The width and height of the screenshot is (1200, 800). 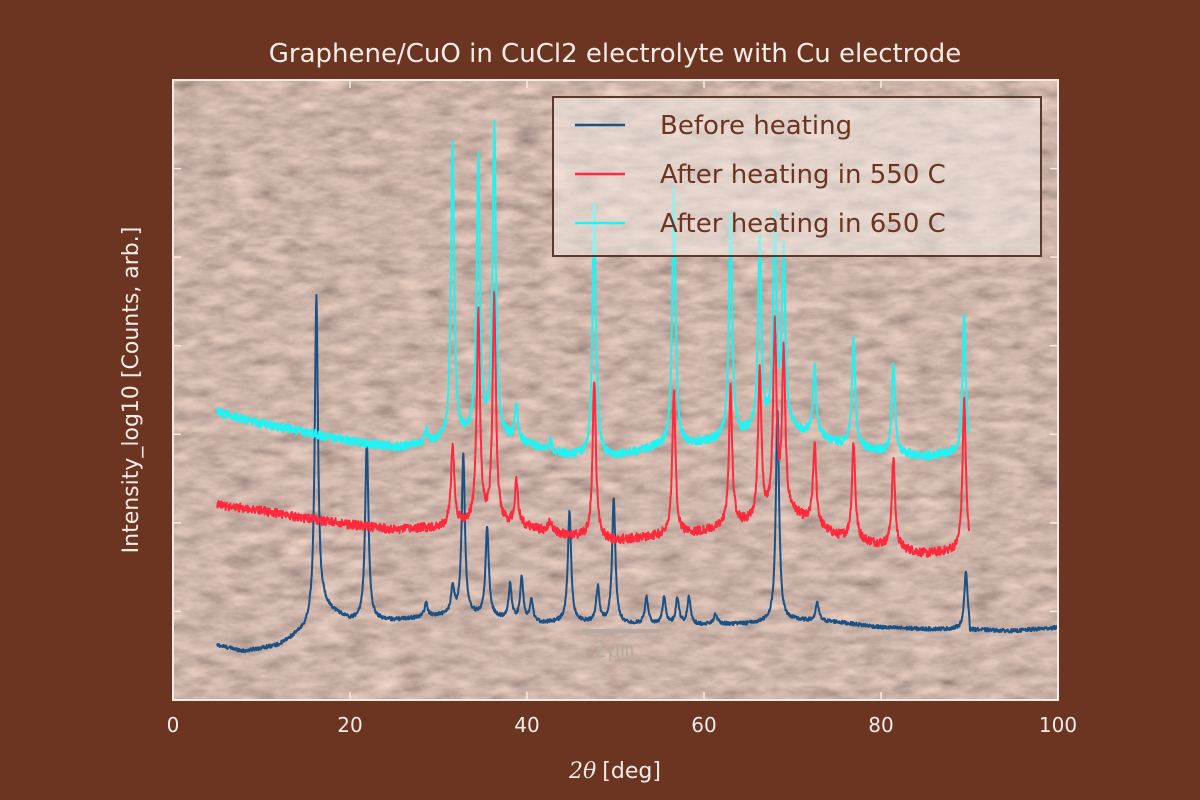 What do you see at coordinates (173, 725) in the screenshot?
I see `x-tick-label: 0` at bounding box center [173, 725].